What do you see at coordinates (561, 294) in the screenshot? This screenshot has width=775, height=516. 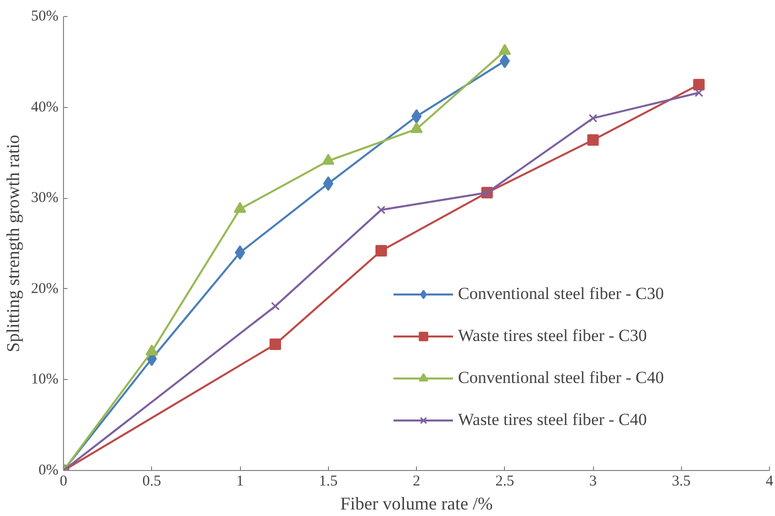 I see `legend-label: Conventional steel fiber - C30` at bounding box center [561, 294].